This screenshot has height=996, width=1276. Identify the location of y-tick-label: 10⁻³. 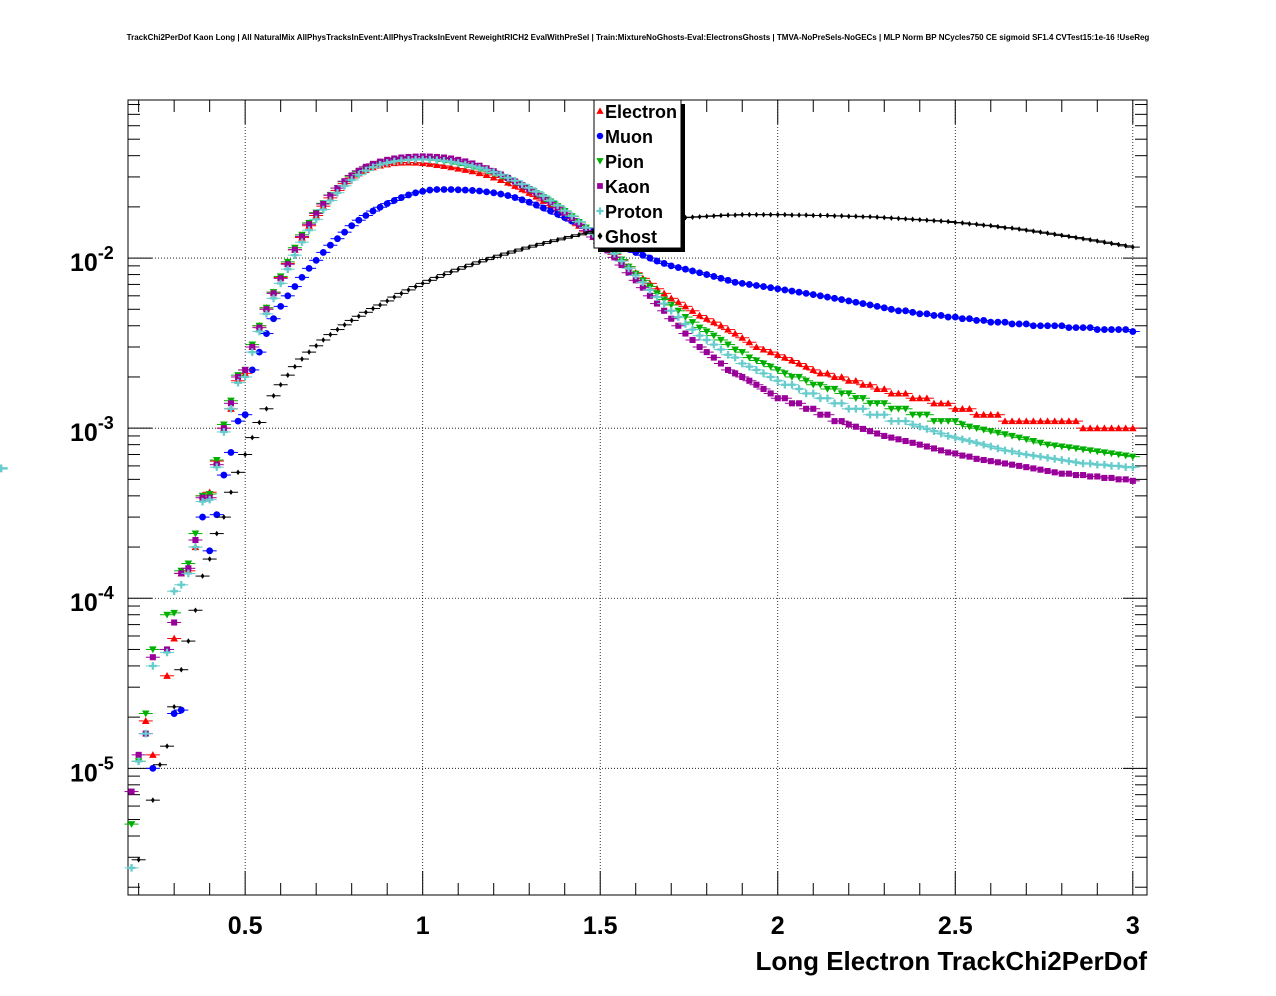
(92, 430).